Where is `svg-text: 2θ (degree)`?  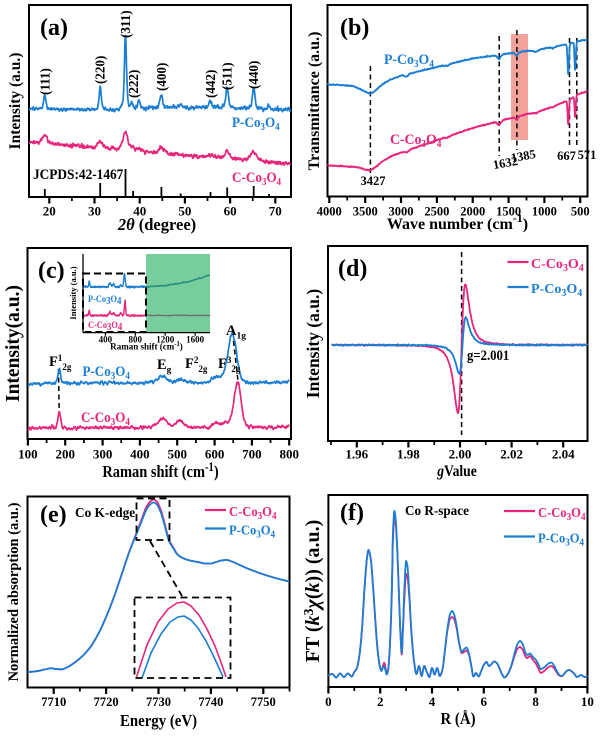 svg-text: 2θ (degree) is located at coordinates (156, 224).